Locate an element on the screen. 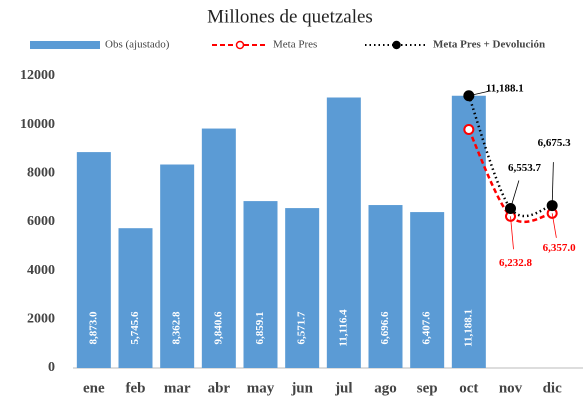 The image size is (583, 402). y-tick-label: 8000 is located at coordinates (41, 173).